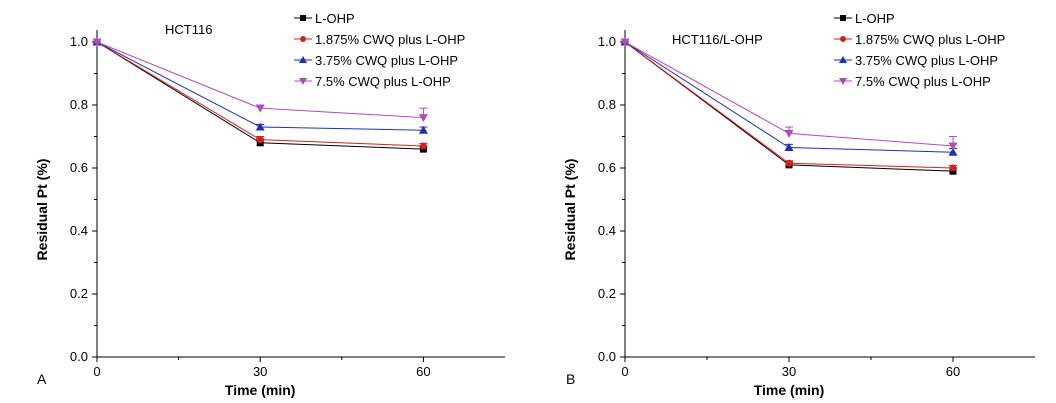 This screenshot has height=403, width=1056. Describe the element at coordinates (188, 29) in the screenshot. I see `panel-title: HCT116` at that location.